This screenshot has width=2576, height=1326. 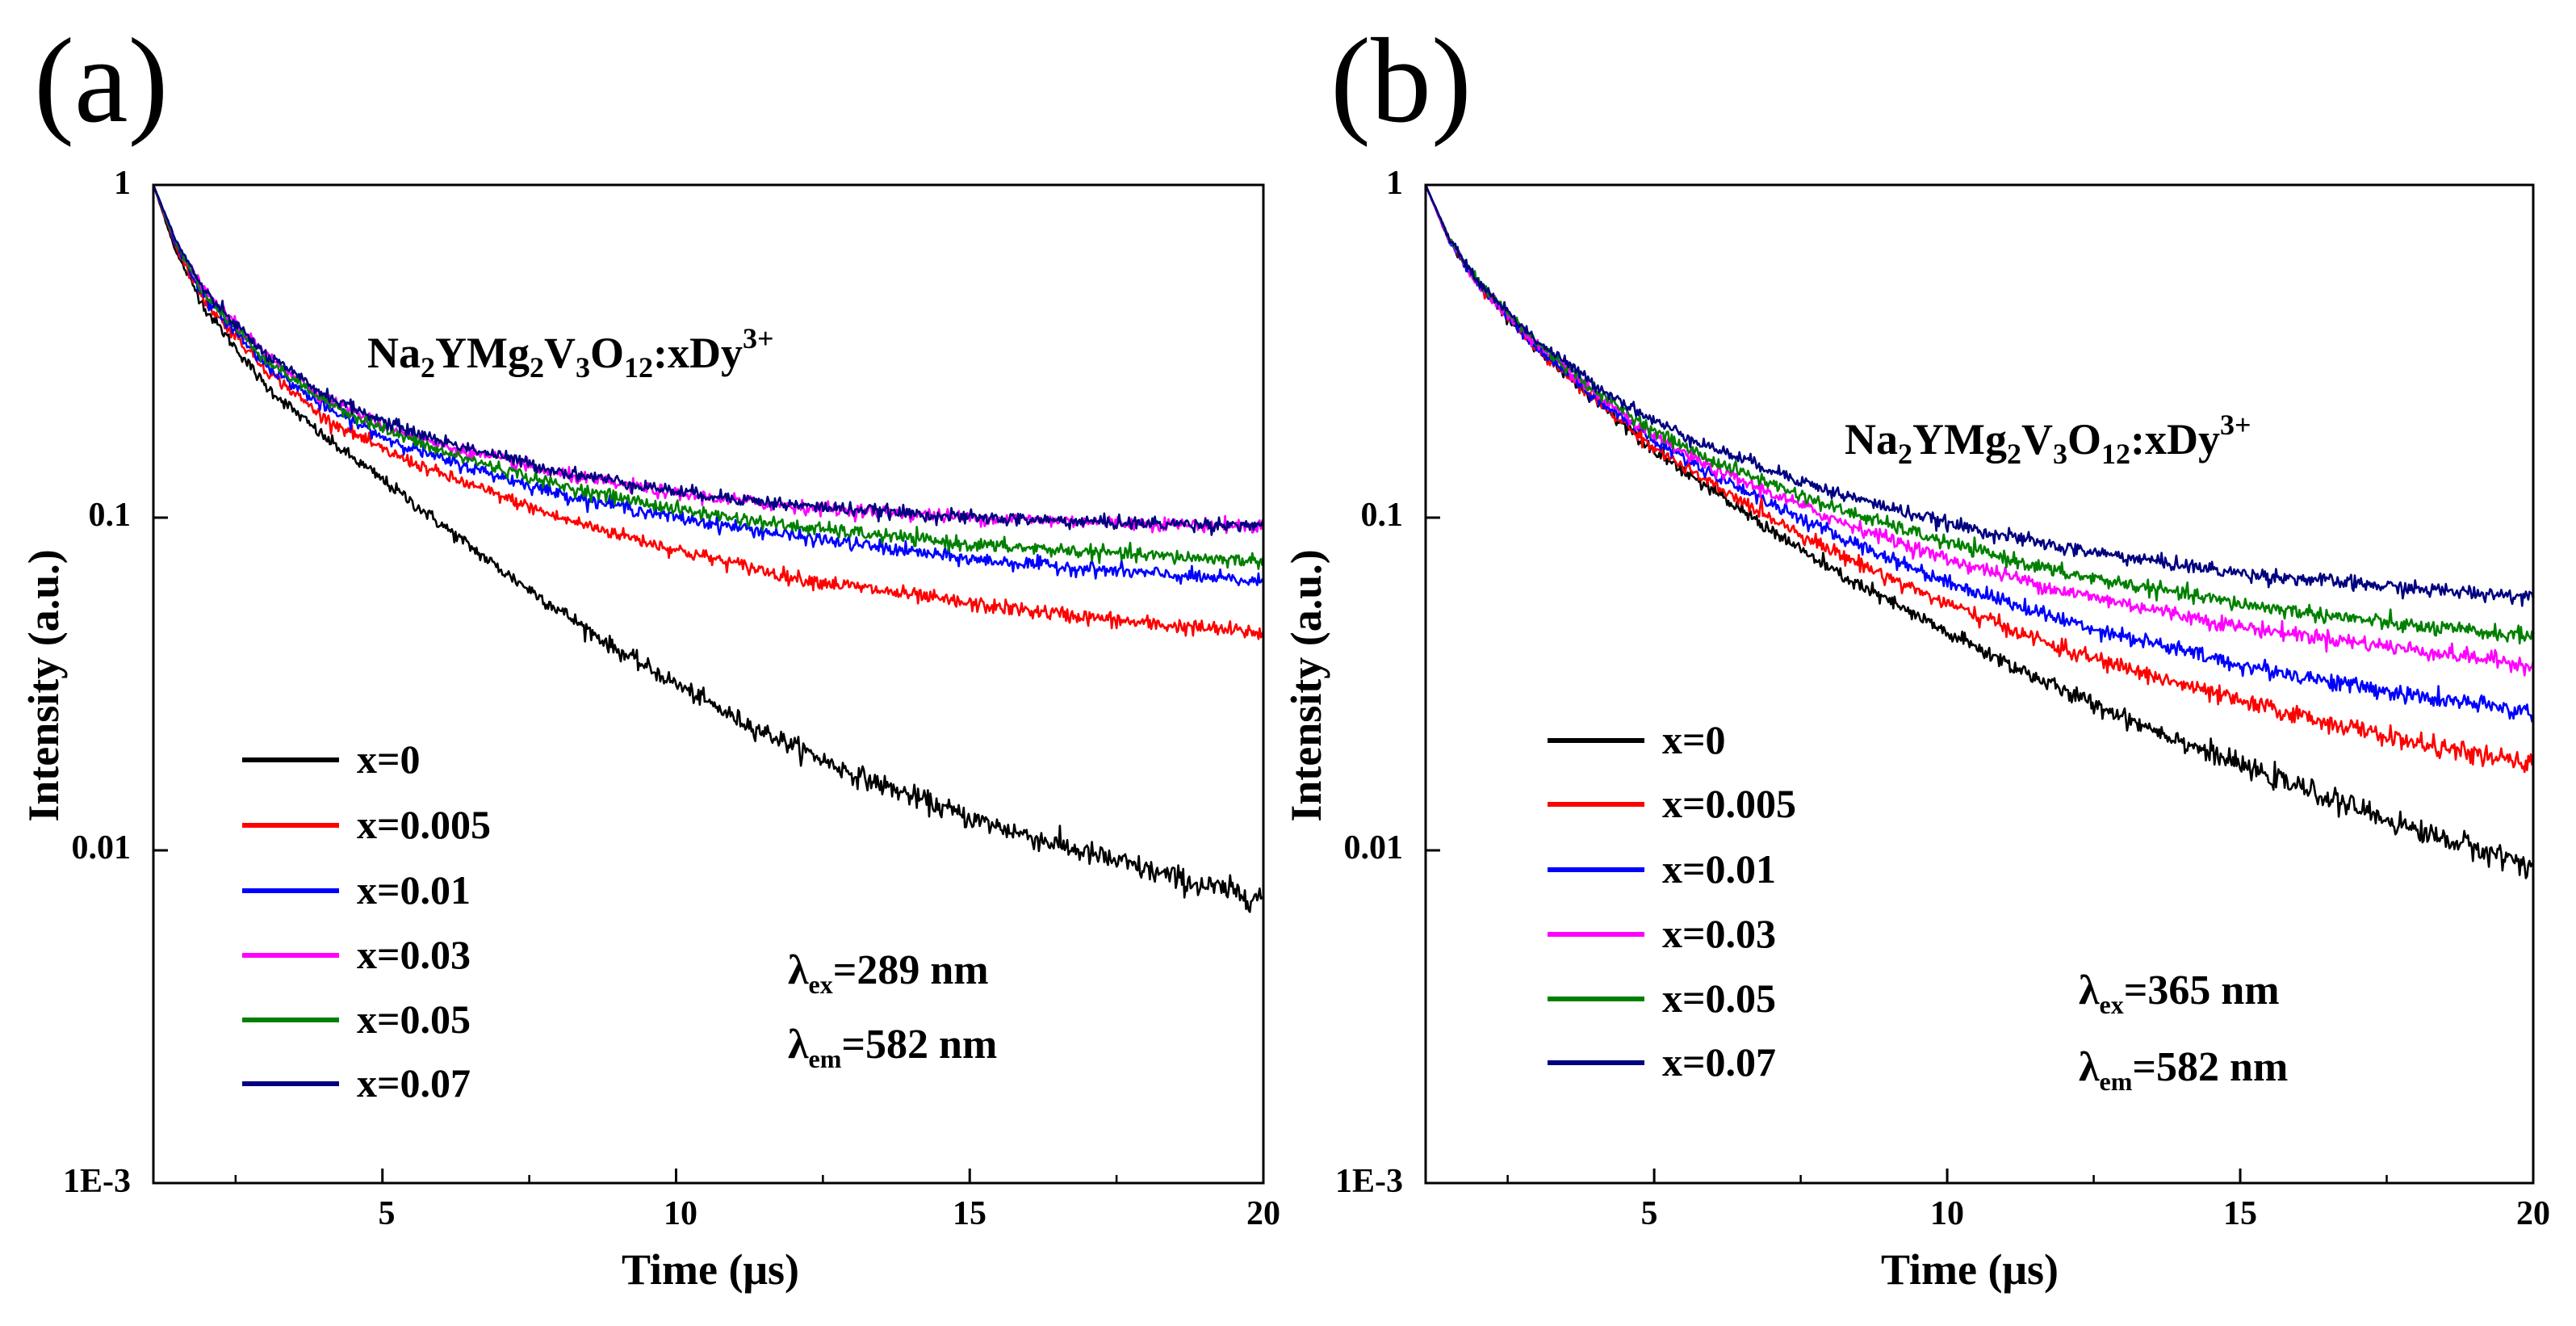 What do you see at coordinates (2048, 439) in the screenshot?
I see `compound-label-b: Na2YMg2V3O12:xDy3+` at bounding box center [2048, 439].